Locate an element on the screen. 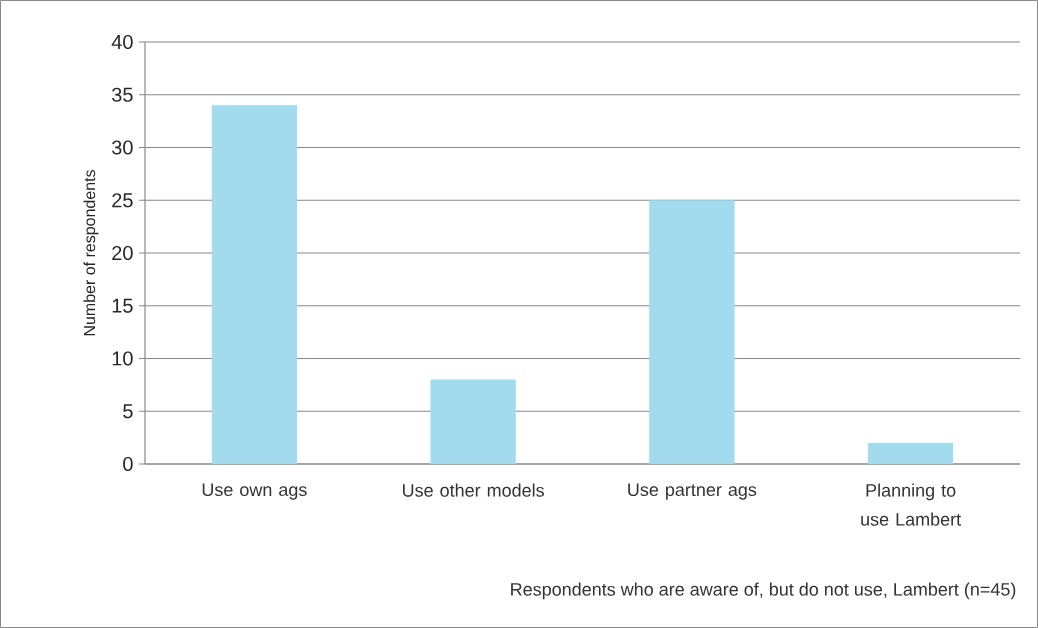  x-tick-label: Use own ags is located at coordinates (254, 491).